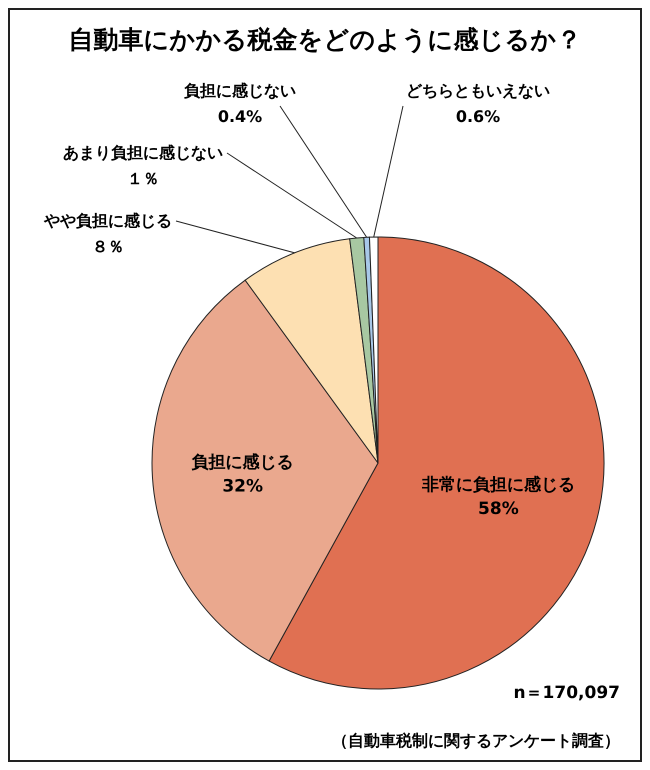  What do you see at coordinates (143, 178) in the screenshot?
I see `data-label: １％` at bounding box center [143, 178].